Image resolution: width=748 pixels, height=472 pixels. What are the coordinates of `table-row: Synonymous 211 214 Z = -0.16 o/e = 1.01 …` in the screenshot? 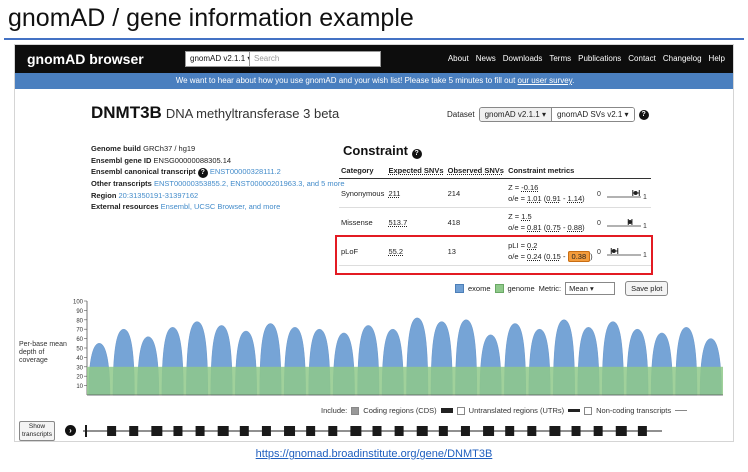 It's located at (495, 193).